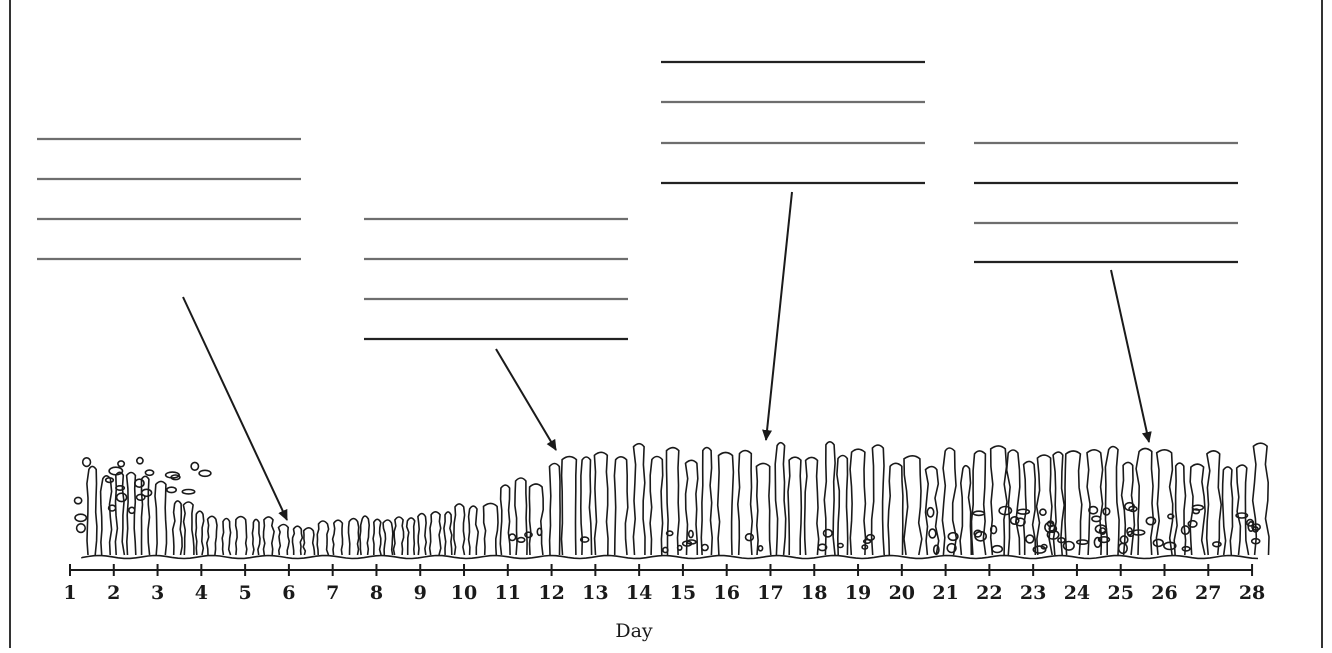 Image resolution: width=1332 pixels, height=653 pixels. I want to click on axis-tick-label: 18, so click(814, 593).